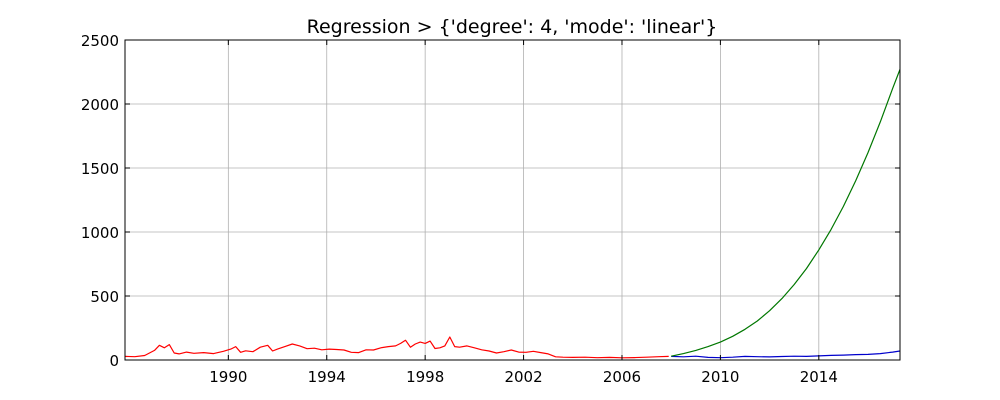  Describe the element at coordinates (622, 377) in the screenshot. I see `x-tick-label: 2006` at that location.